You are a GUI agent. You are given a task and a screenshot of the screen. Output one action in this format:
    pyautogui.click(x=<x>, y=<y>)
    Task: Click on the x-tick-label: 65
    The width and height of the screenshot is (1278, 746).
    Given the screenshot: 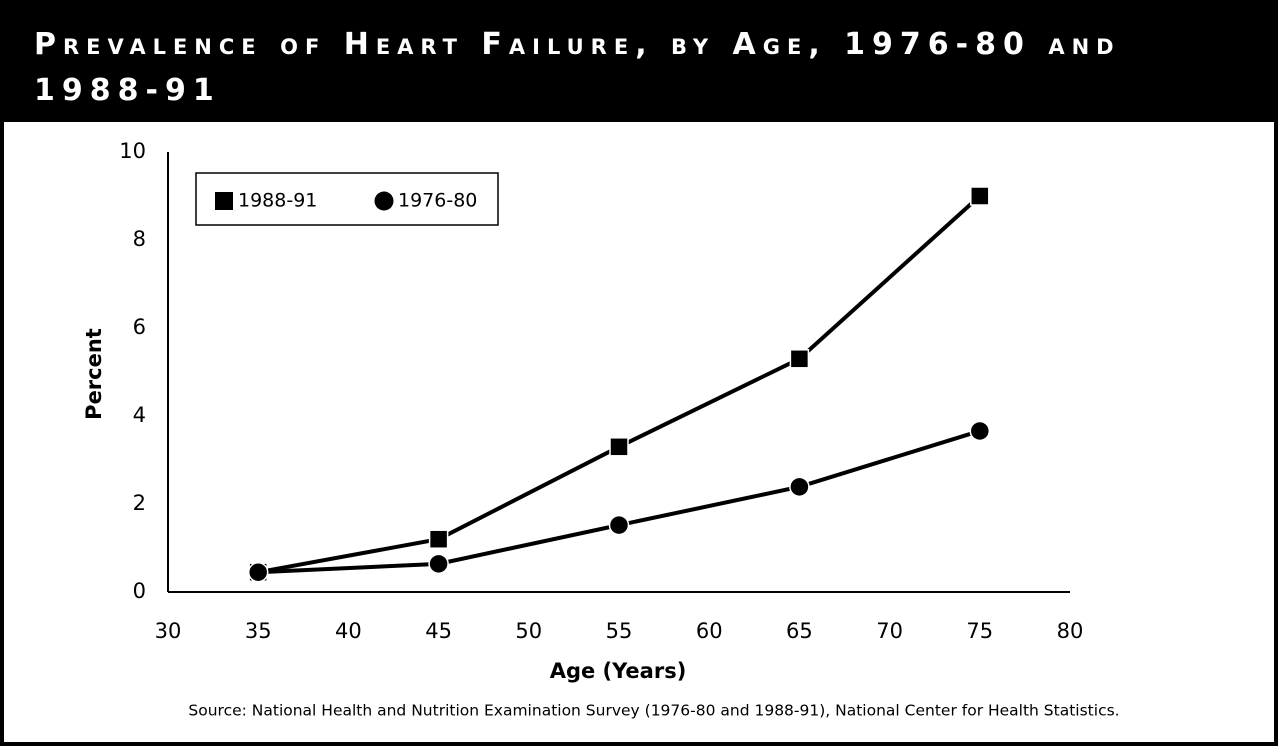 What is the action you would take?
    pyautogui.click(x=799, y=631)
    